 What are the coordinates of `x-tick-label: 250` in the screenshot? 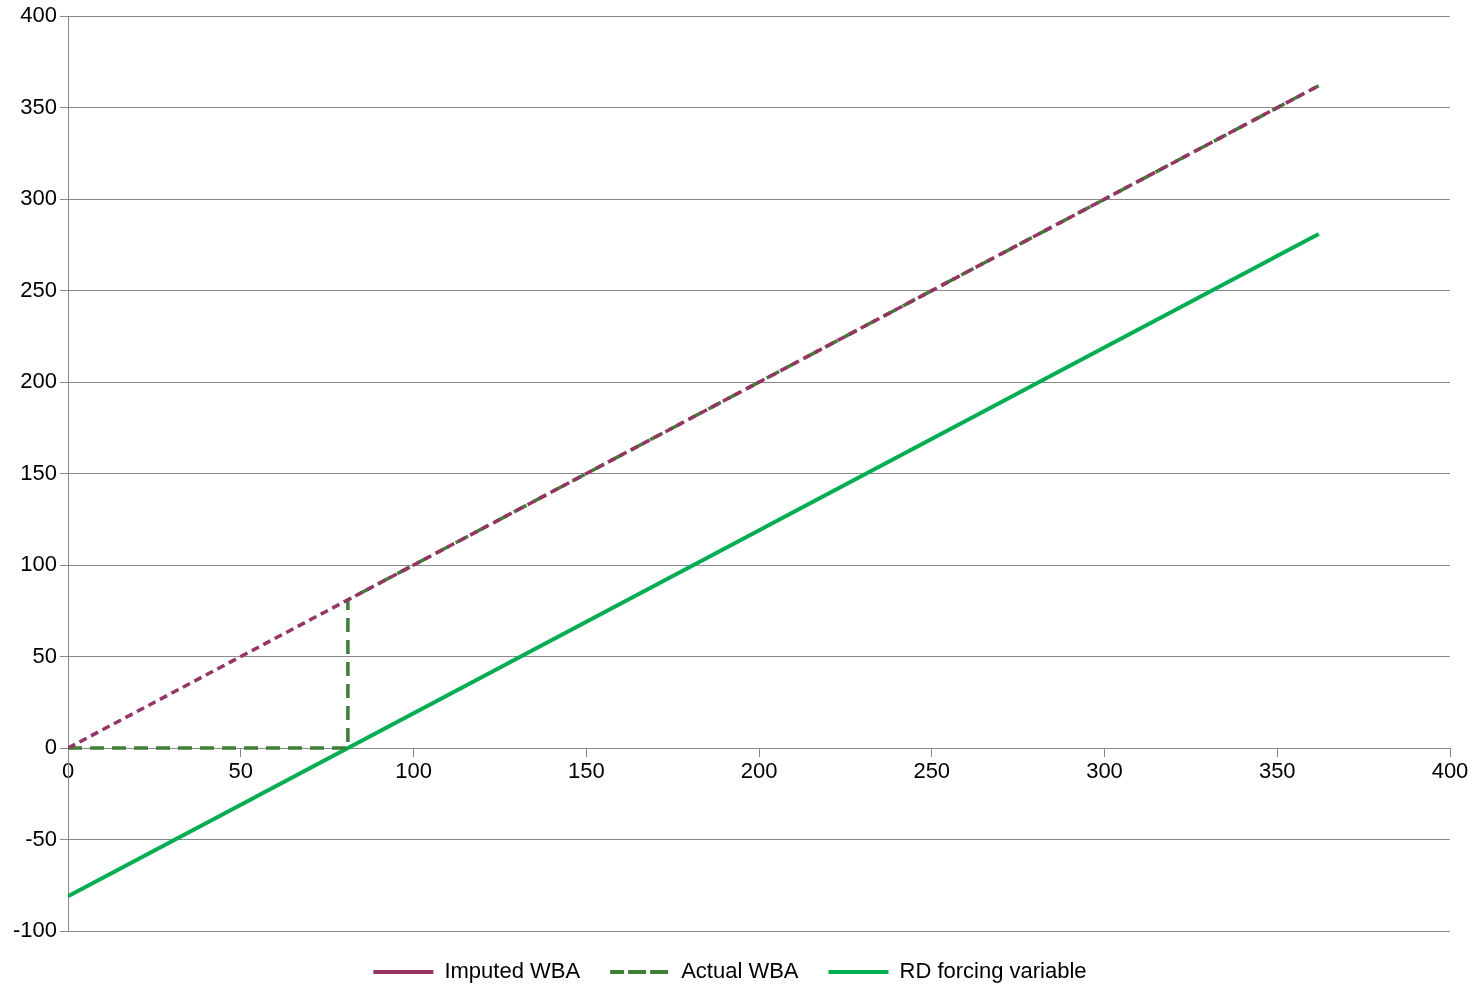 It's located at (932, 771).